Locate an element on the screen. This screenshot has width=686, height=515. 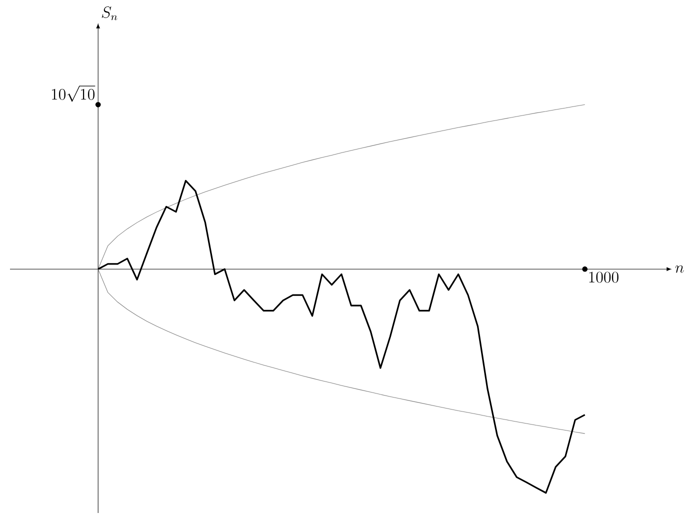
annotation: $1000$ is located at coordinates (603, 277).